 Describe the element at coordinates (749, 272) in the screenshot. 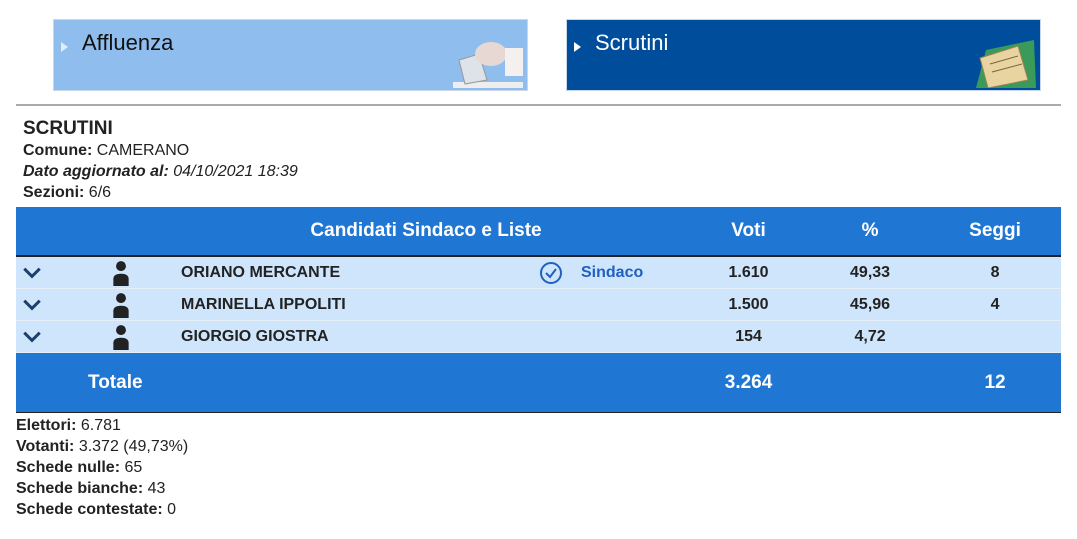

I see `voti-value: 1.610` at that location.